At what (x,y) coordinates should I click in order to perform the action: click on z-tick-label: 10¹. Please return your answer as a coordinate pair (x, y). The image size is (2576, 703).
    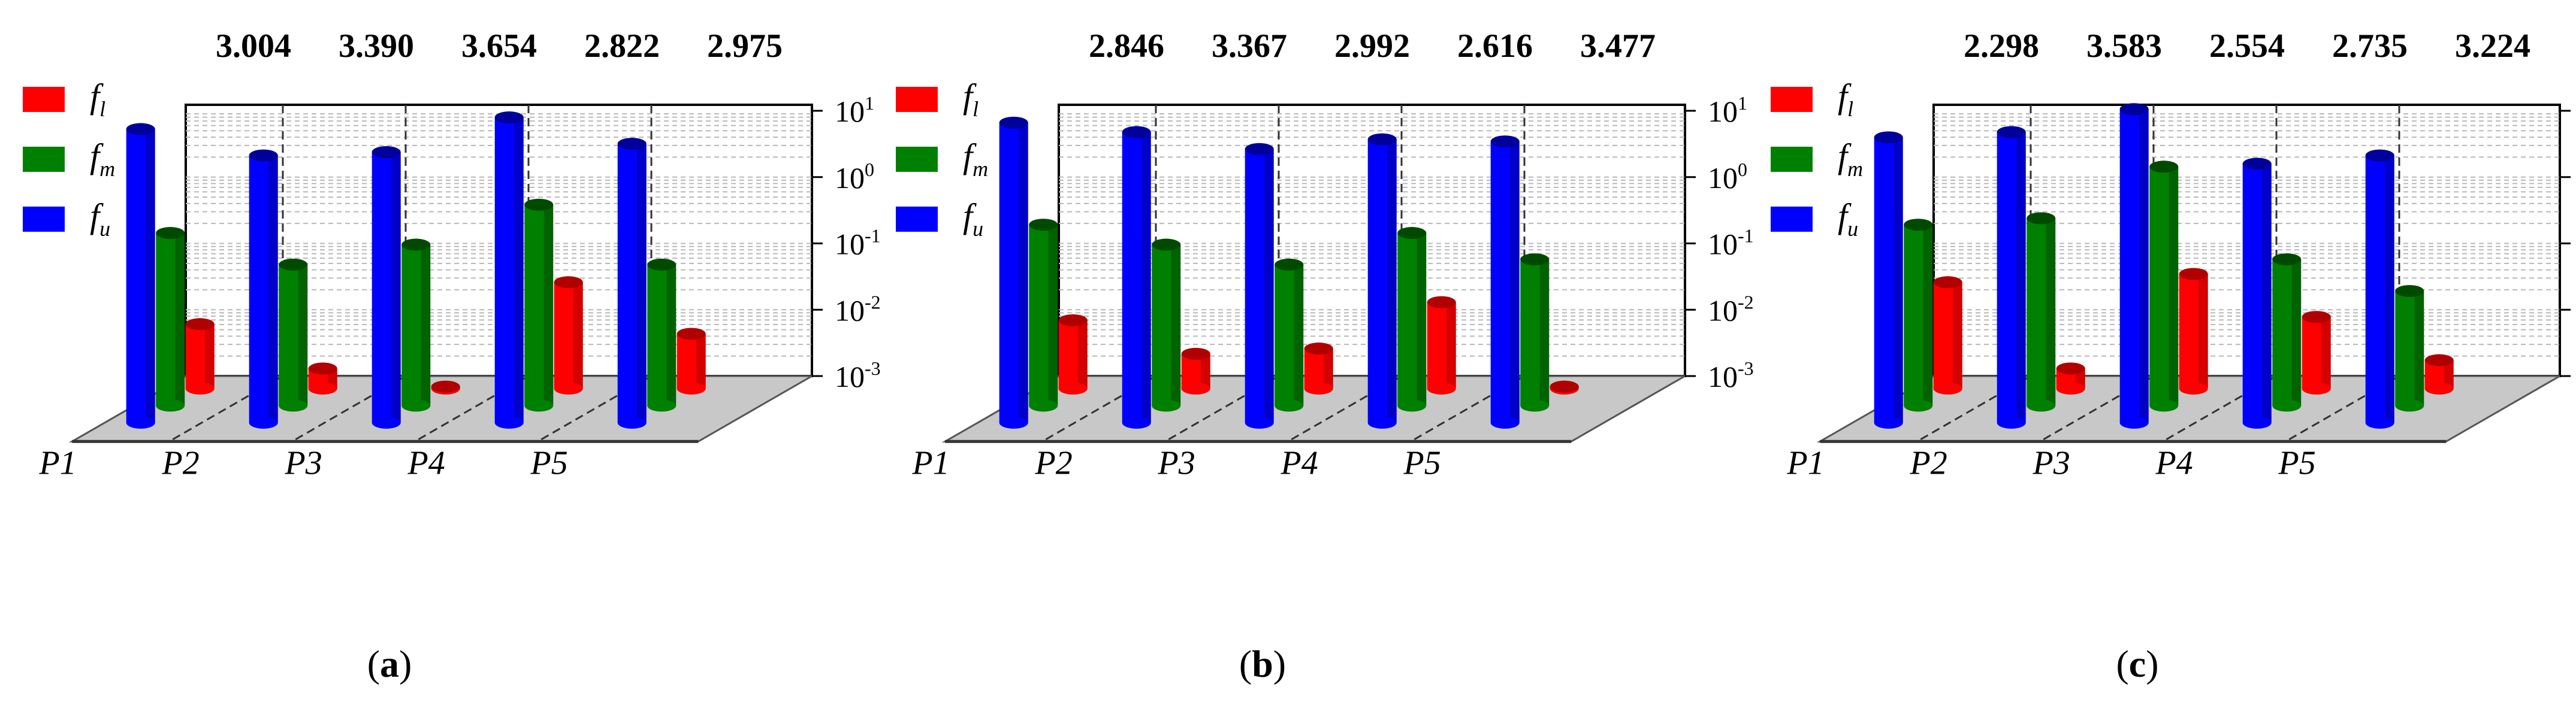
    Looking at the image, I should click on (1728, 110).